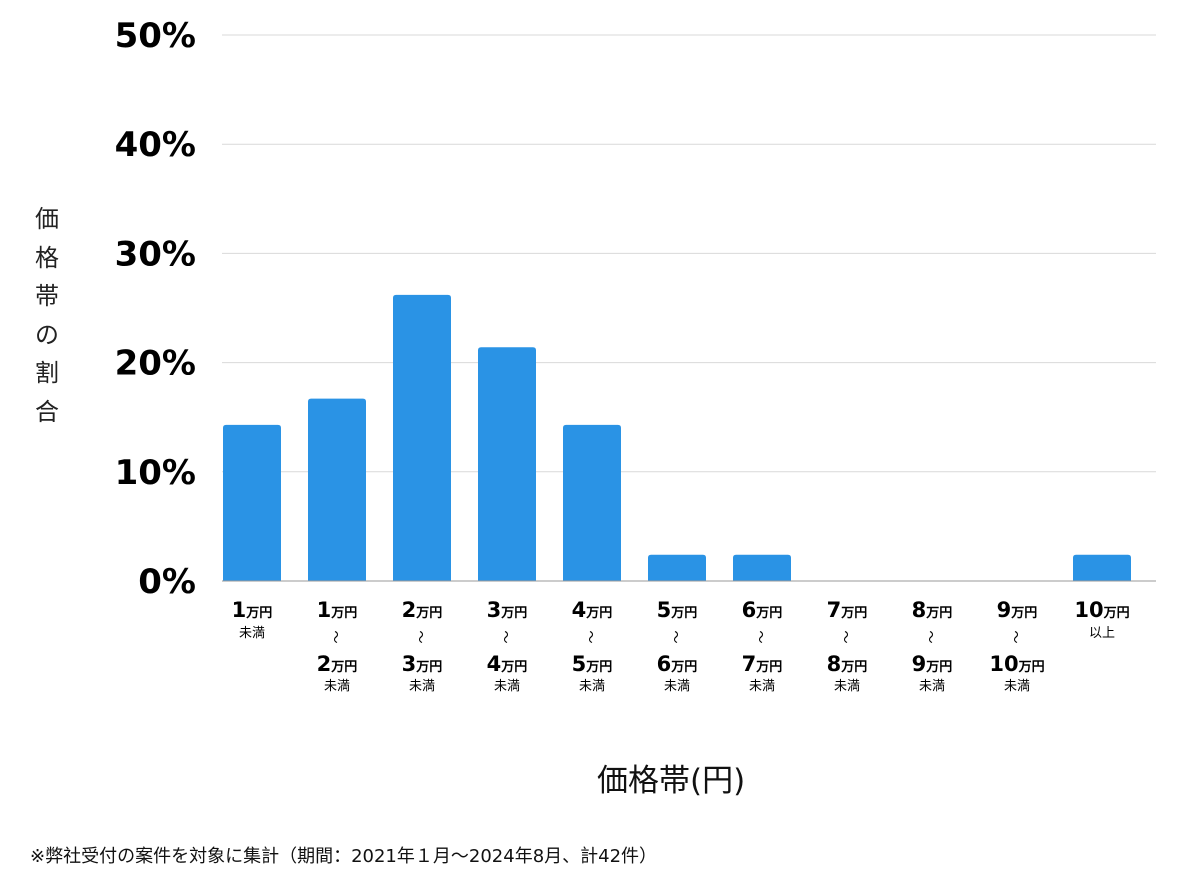  Describe the element at coordinates (344, 856) in the screenshot. I see `footnote: ※弊社受付の案件を対象に集計（期間：2021年１月〜2024年8月、計42件）` at that location.